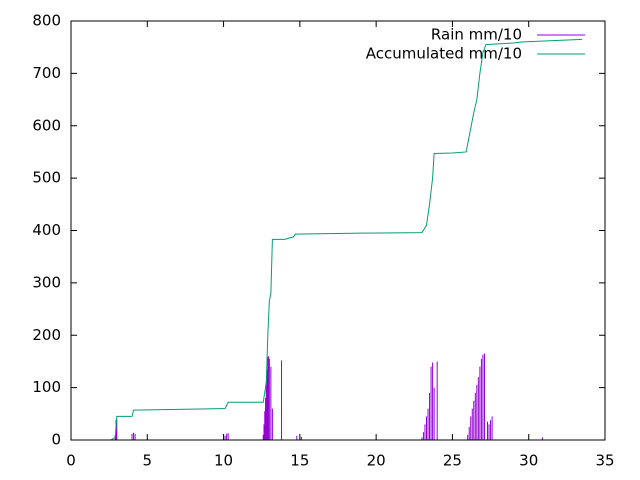 The height and width of the screenshot is (480, 640). Describe the element at coordinates (528, 461) in the screenshot. I see `x-tick-label: 30` at that location.